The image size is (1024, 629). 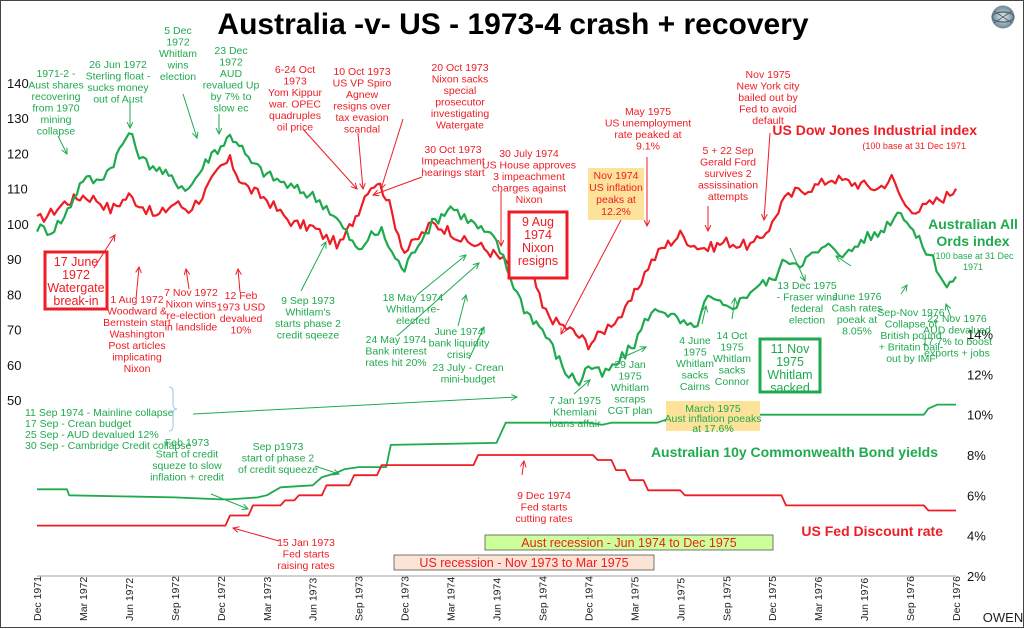 What do you see at coordinates (790, 362) in the screenshot?
I see `event-box-text: 1975` at bounding box center [790, 362].